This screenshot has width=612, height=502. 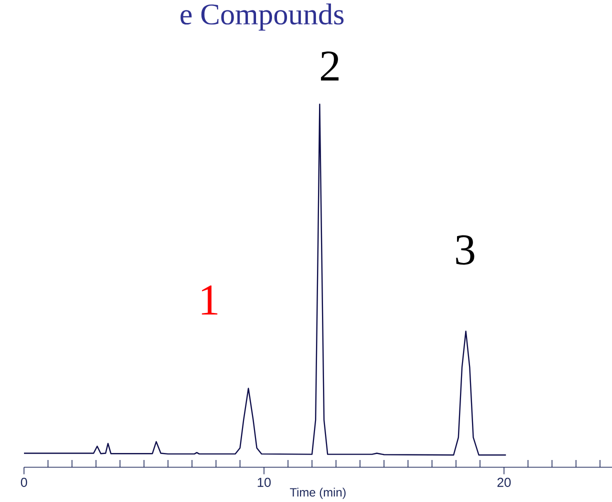 I want to click on annotation: 3, so click(x=465, y=250).